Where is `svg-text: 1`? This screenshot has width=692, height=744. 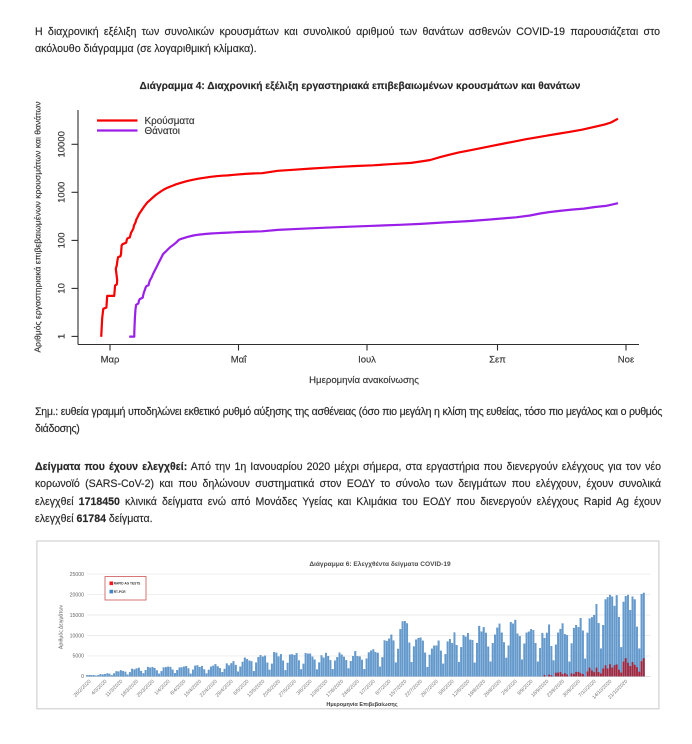
svg-text: 1 is located at coordinates (62, 336).